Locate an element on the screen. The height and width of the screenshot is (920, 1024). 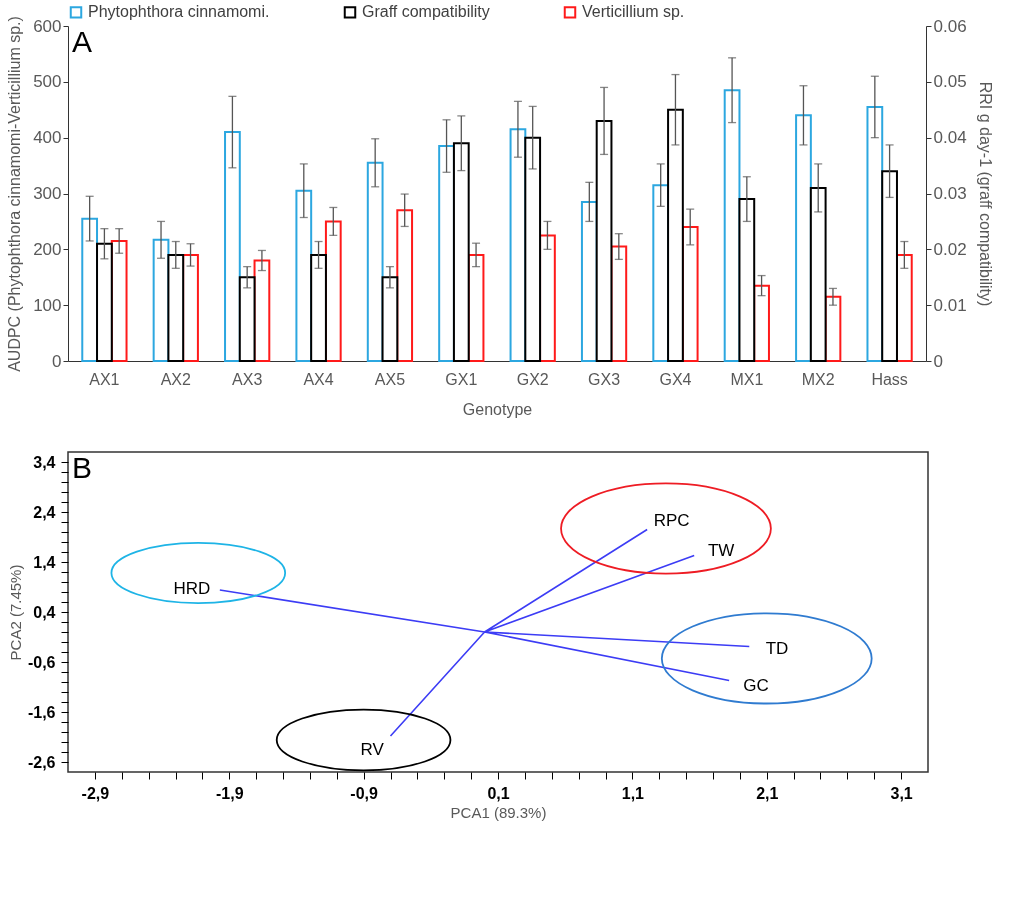
annotation: TW is located at coordinates (721, 550).